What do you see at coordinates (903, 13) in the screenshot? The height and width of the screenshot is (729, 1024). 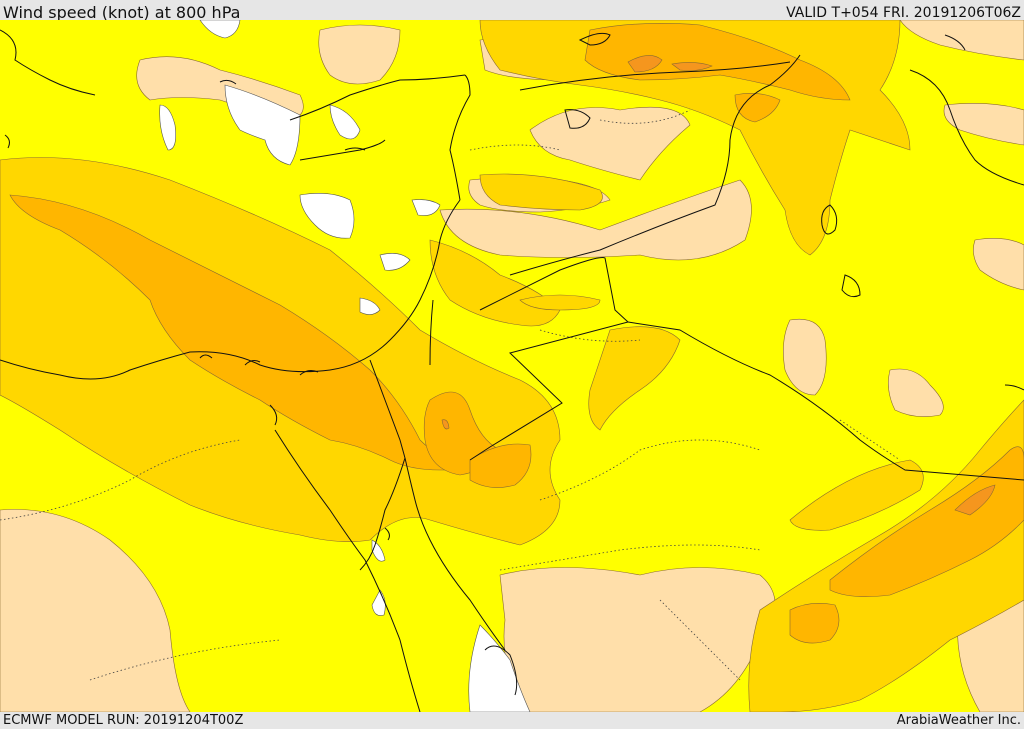 I see `valid-time: VALID T+054 FRI. 20191206T06Z` at bounding box center [903, 13].